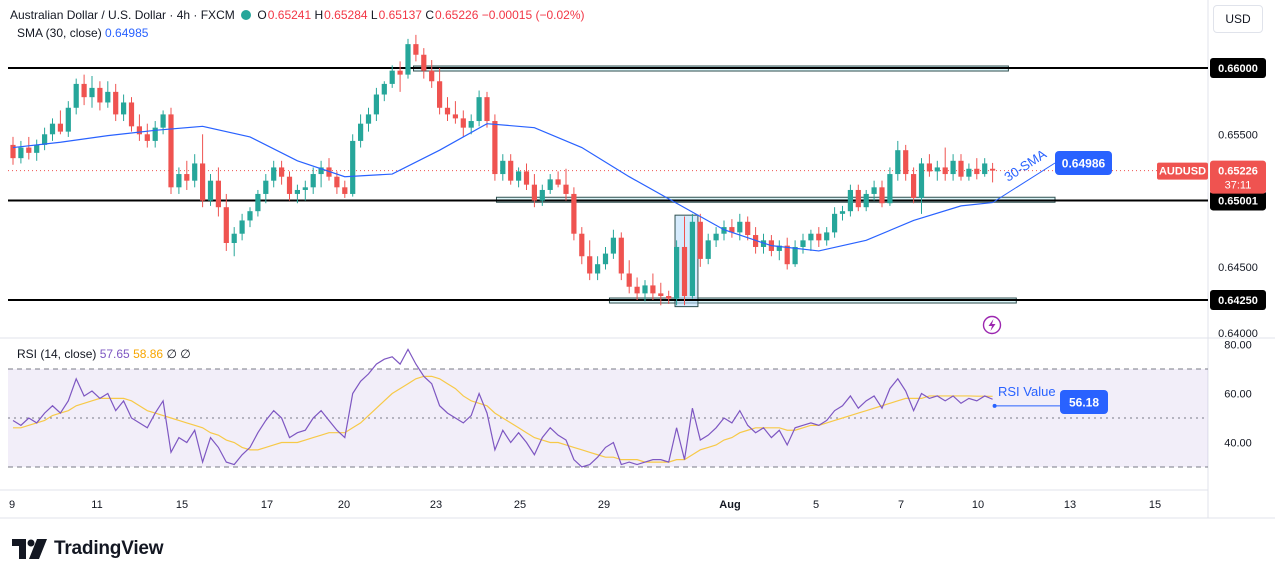 The height and width of the screenshot is (578, 1275). I want to click on sma-legend: SMA (30, close) 0.64985, so click(82, 33).